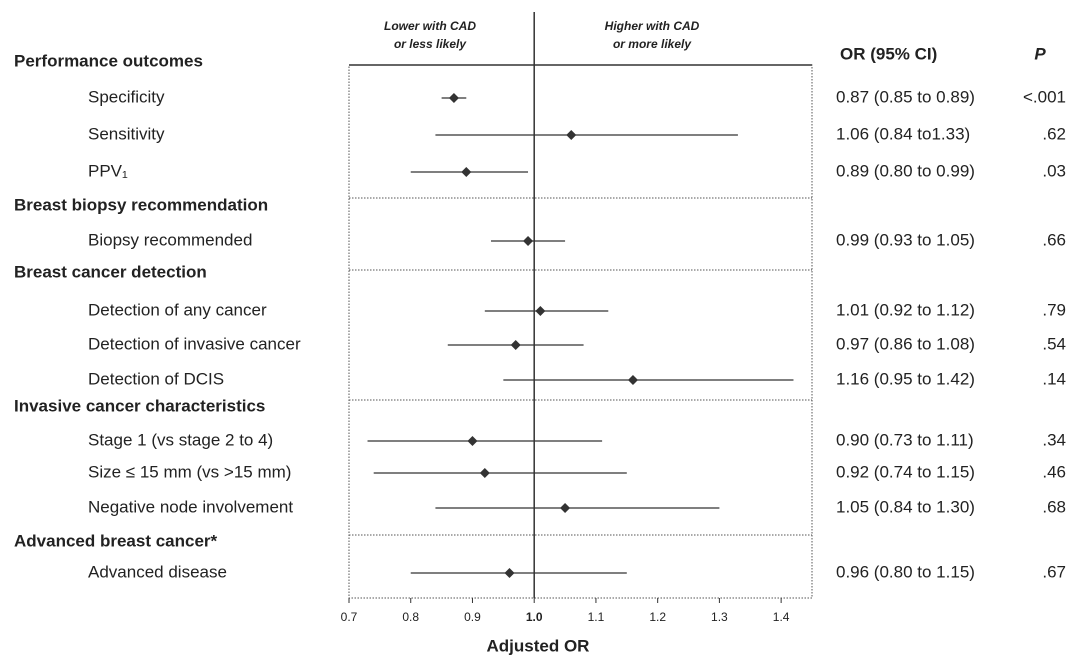  I want to click on p-value: .79, so click(1054, 309).